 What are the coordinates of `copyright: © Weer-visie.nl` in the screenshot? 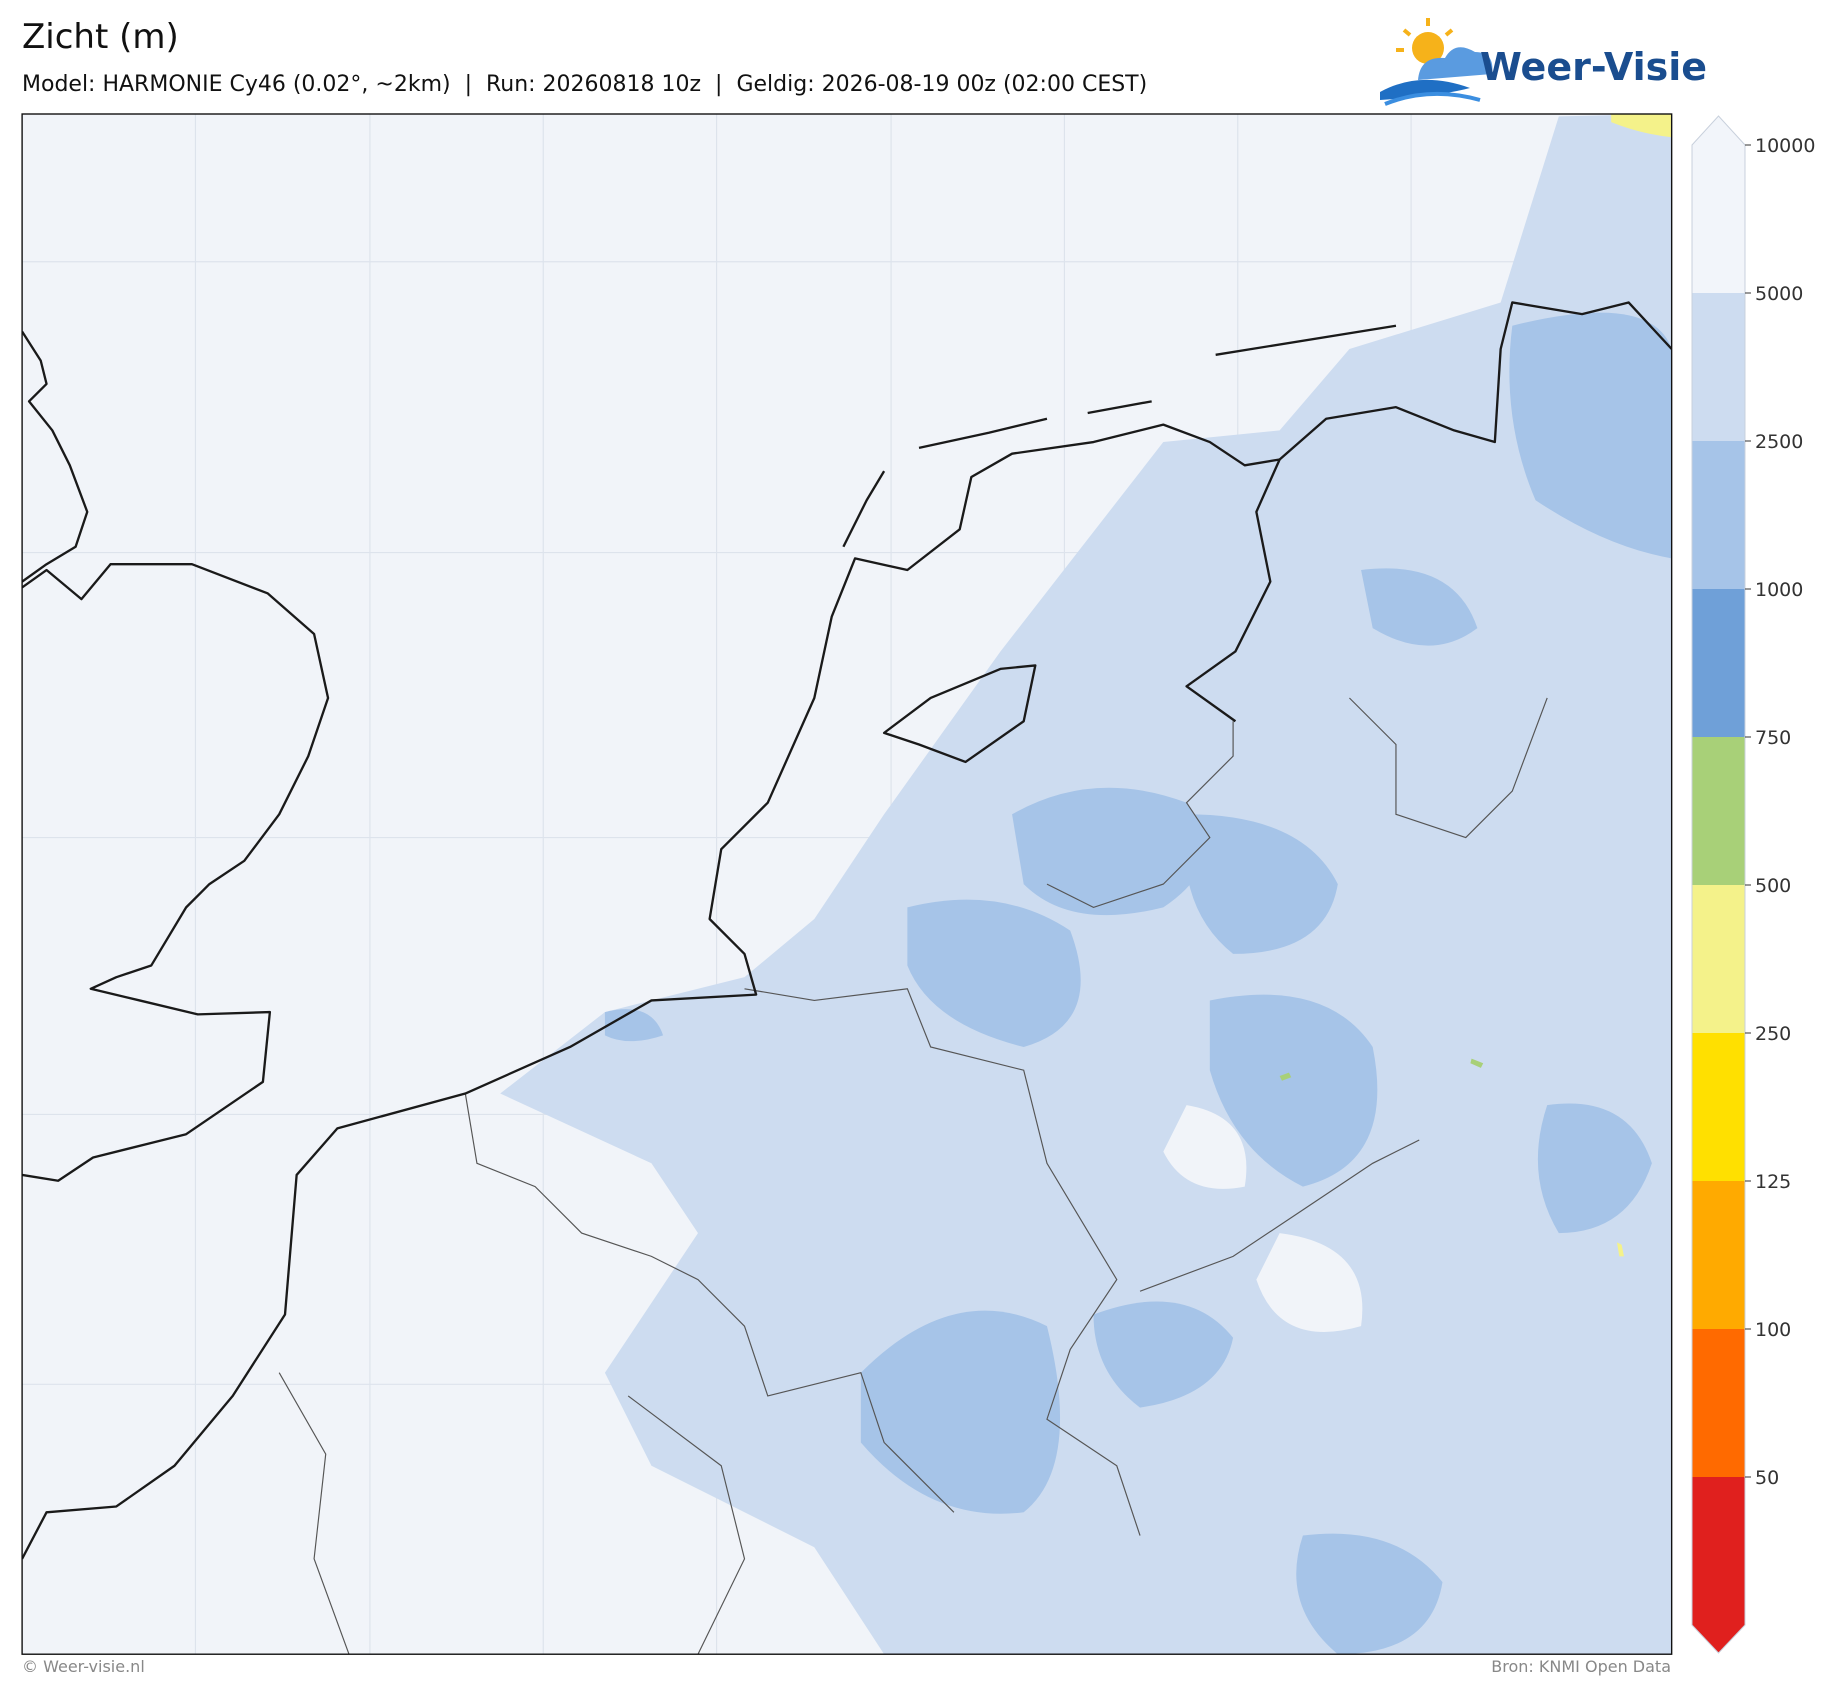 It's located at (83, 1666).